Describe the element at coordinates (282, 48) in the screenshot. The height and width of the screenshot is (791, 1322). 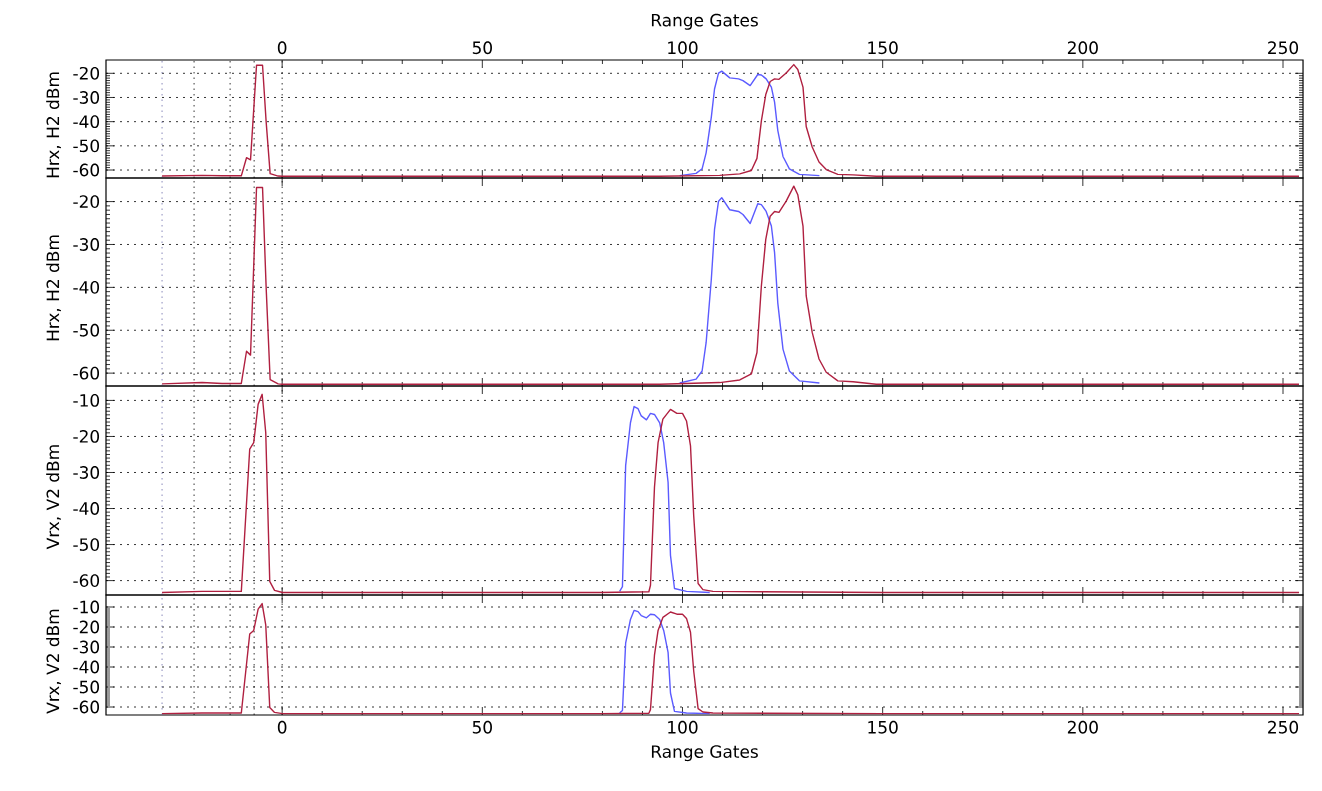
I see `x2-tick-label: 0` at that location.